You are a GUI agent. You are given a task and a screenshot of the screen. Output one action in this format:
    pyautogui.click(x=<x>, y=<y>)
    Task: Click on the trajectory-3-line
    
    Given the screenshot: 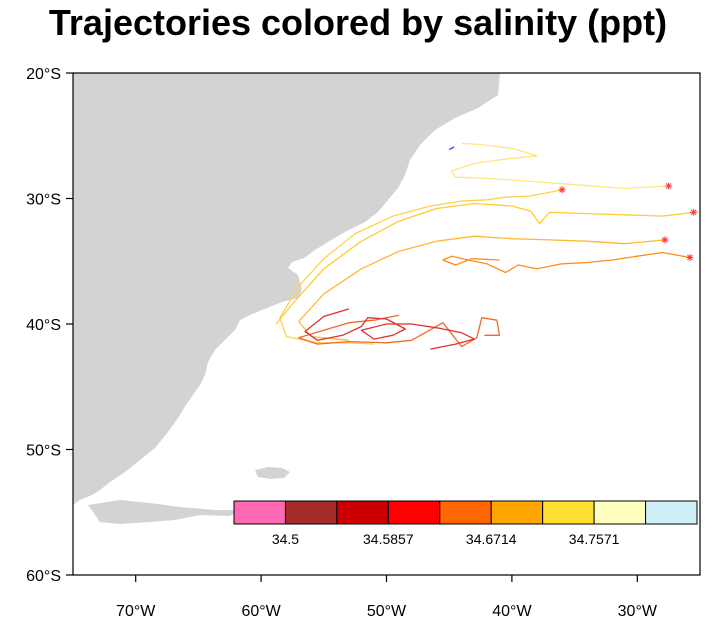 What is the action you would take?
    pyautogui.click(x=484, y=263)
    